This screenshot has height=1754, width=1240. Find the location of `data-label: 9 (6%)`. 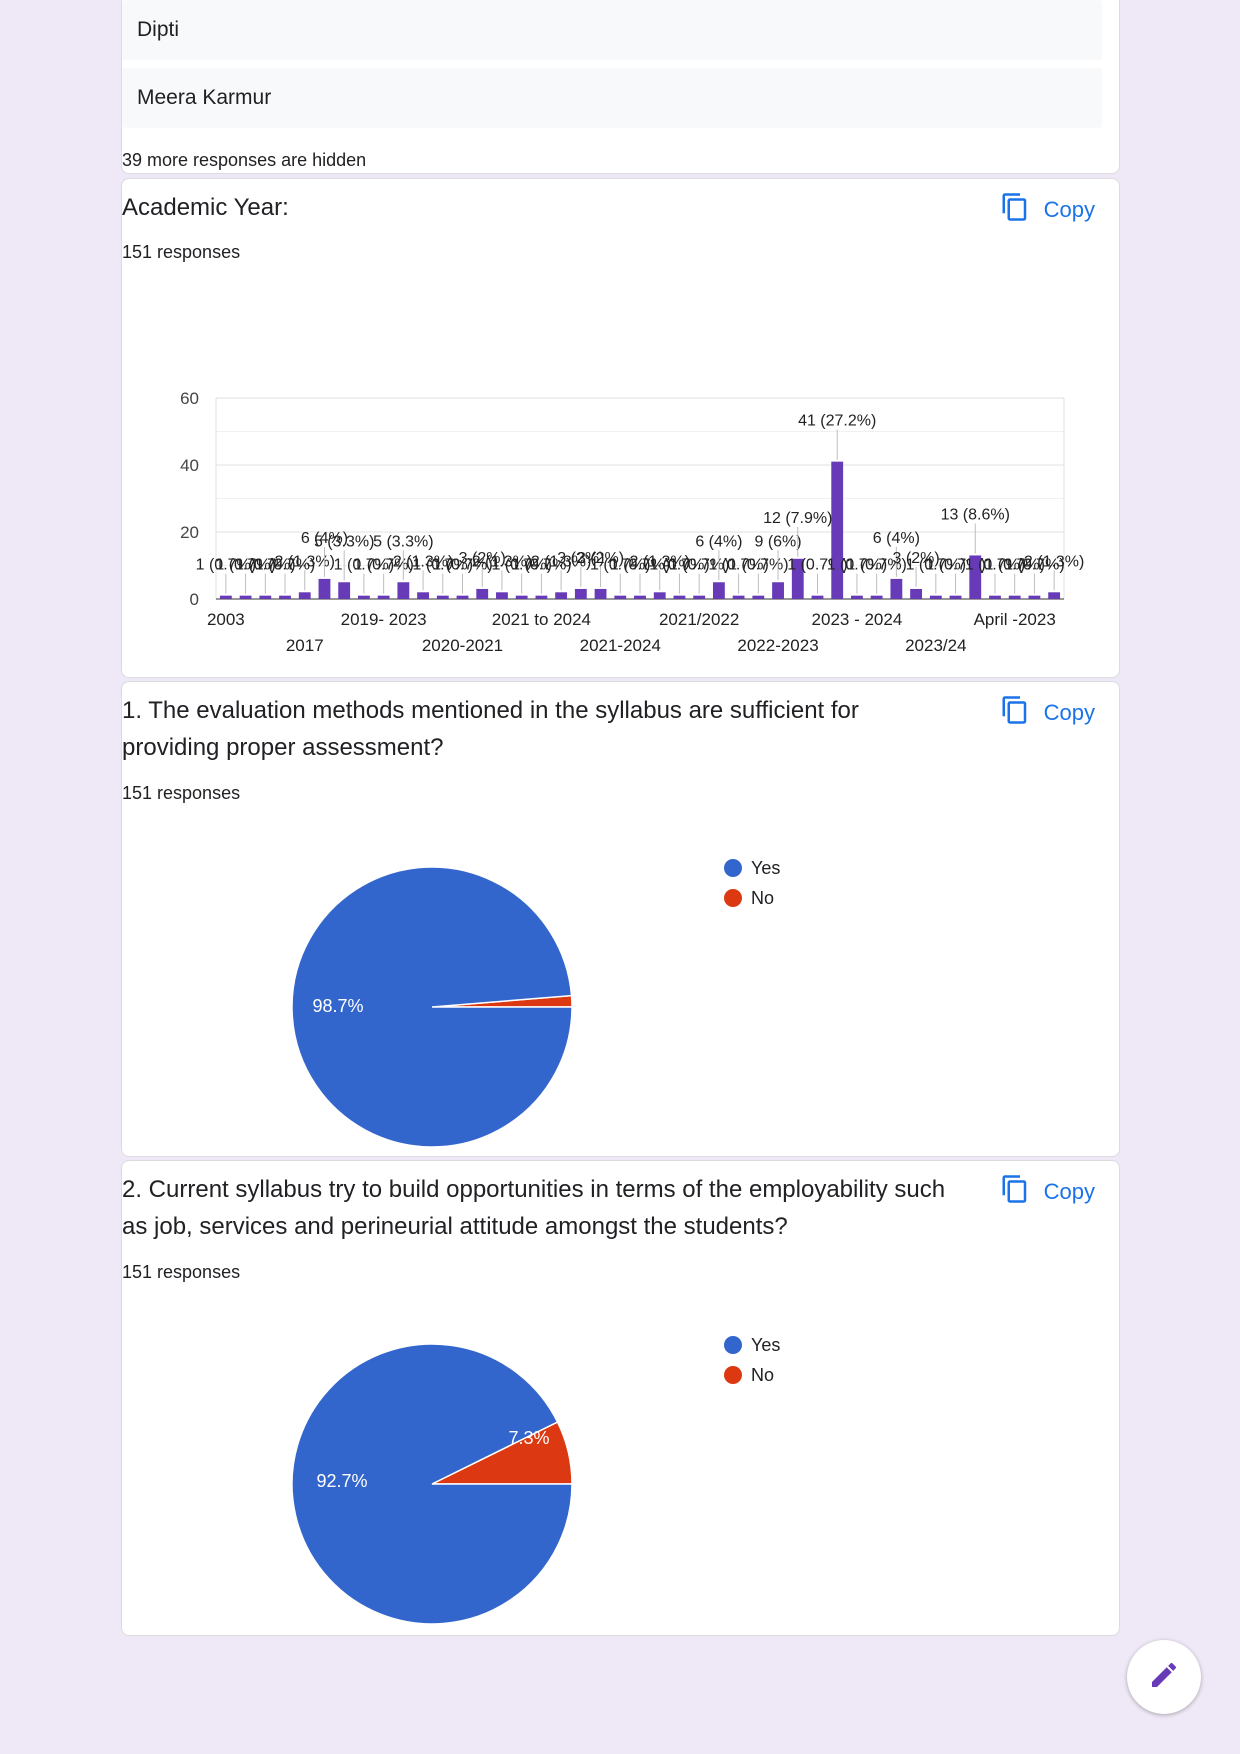

data-label: 9 (6%) is located at coordinates (777, 541).